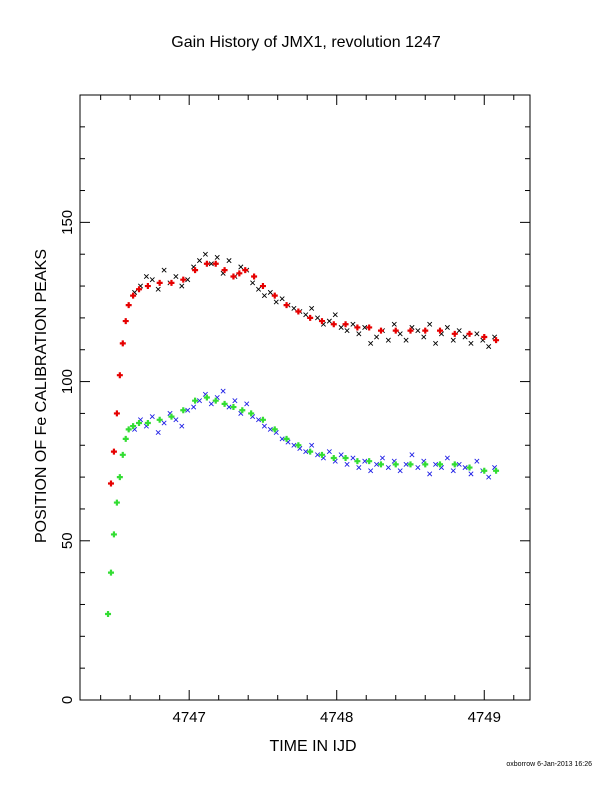 The image size is (612, 792). What do you see at coordinates (67, 700) in the screenshot?
I see `y-tick-label: 0` at bounding box center [67, 700].